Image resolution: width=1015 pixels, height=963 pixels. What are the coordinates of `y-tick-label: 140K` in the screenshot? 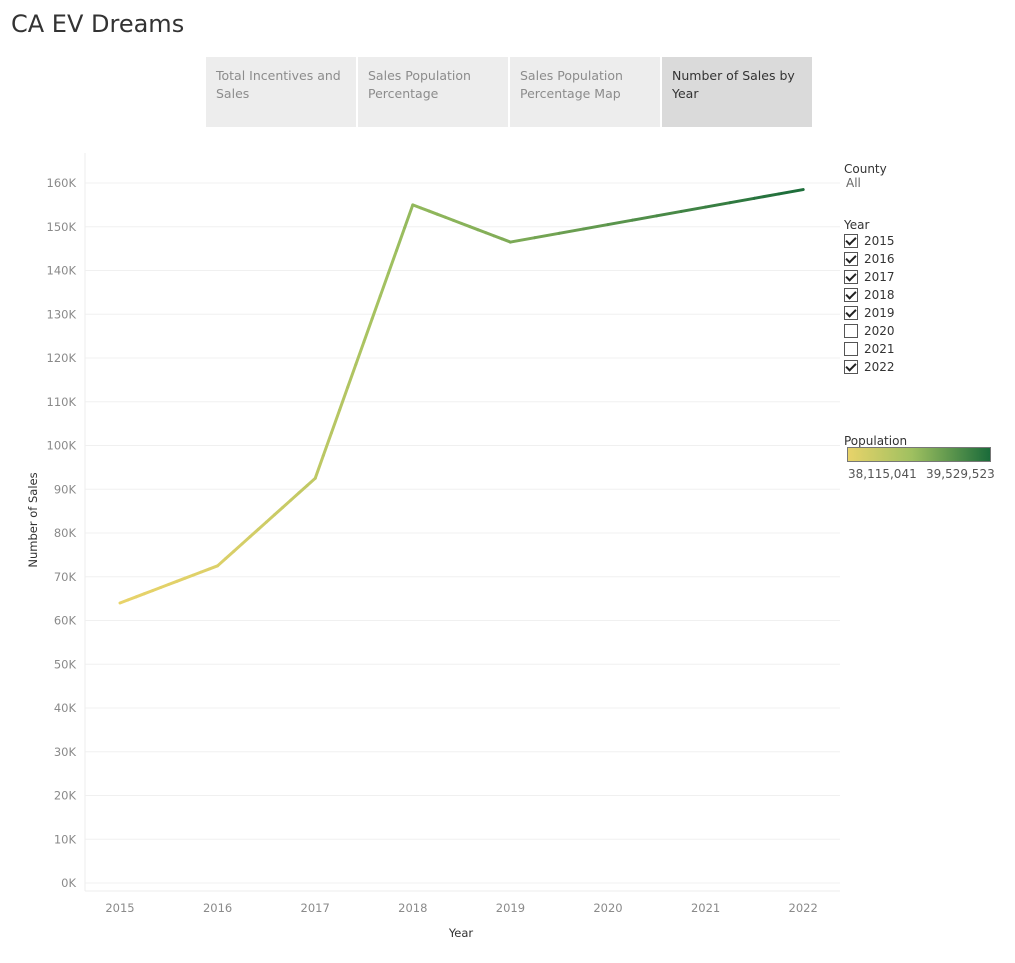 It's located at (62, 271).